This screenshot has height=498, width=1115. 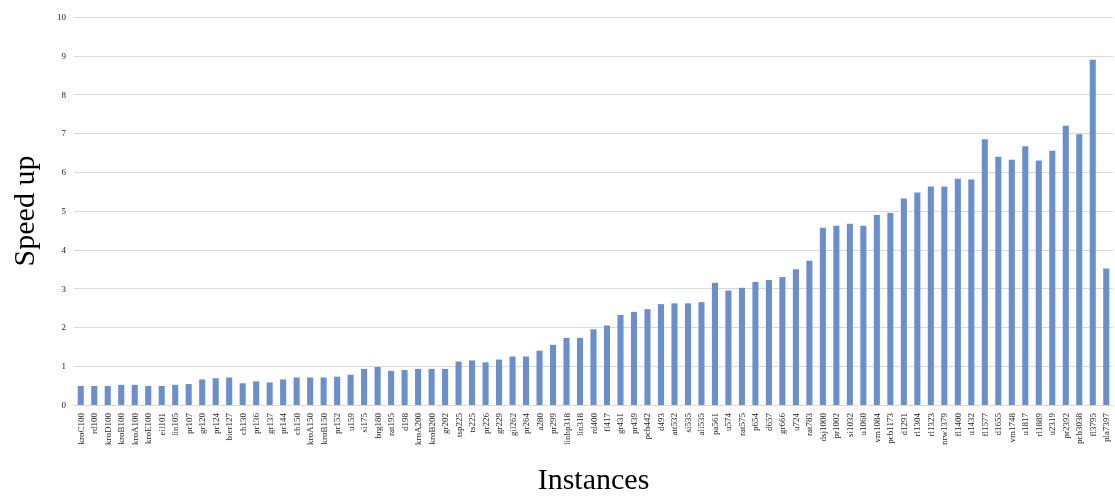 I want to click on x-tick-label: ch150, so click(x=296, y=423).